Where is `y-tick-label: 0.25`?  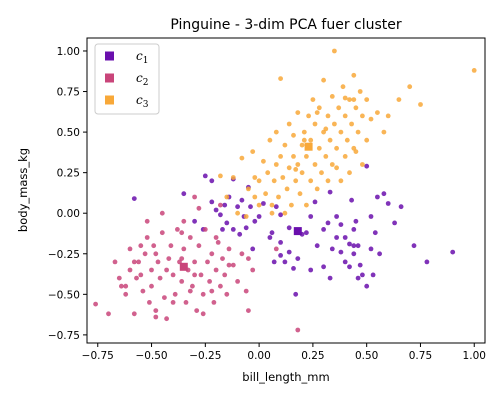
y-tick-label: 0.25 is located at coordinates (68, 174).